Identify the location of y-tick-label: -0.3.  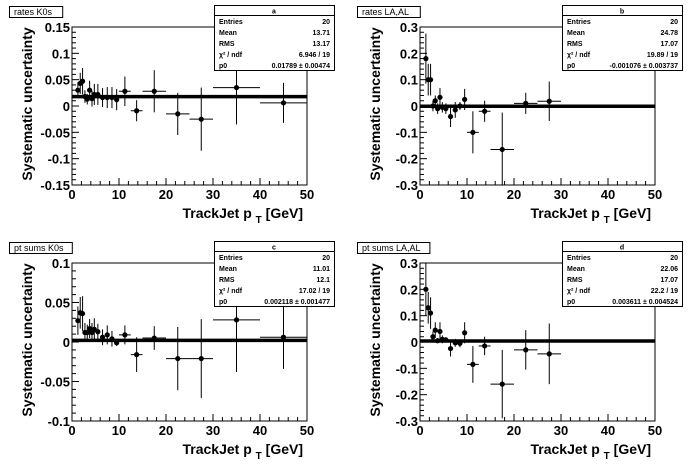
(407, 185).